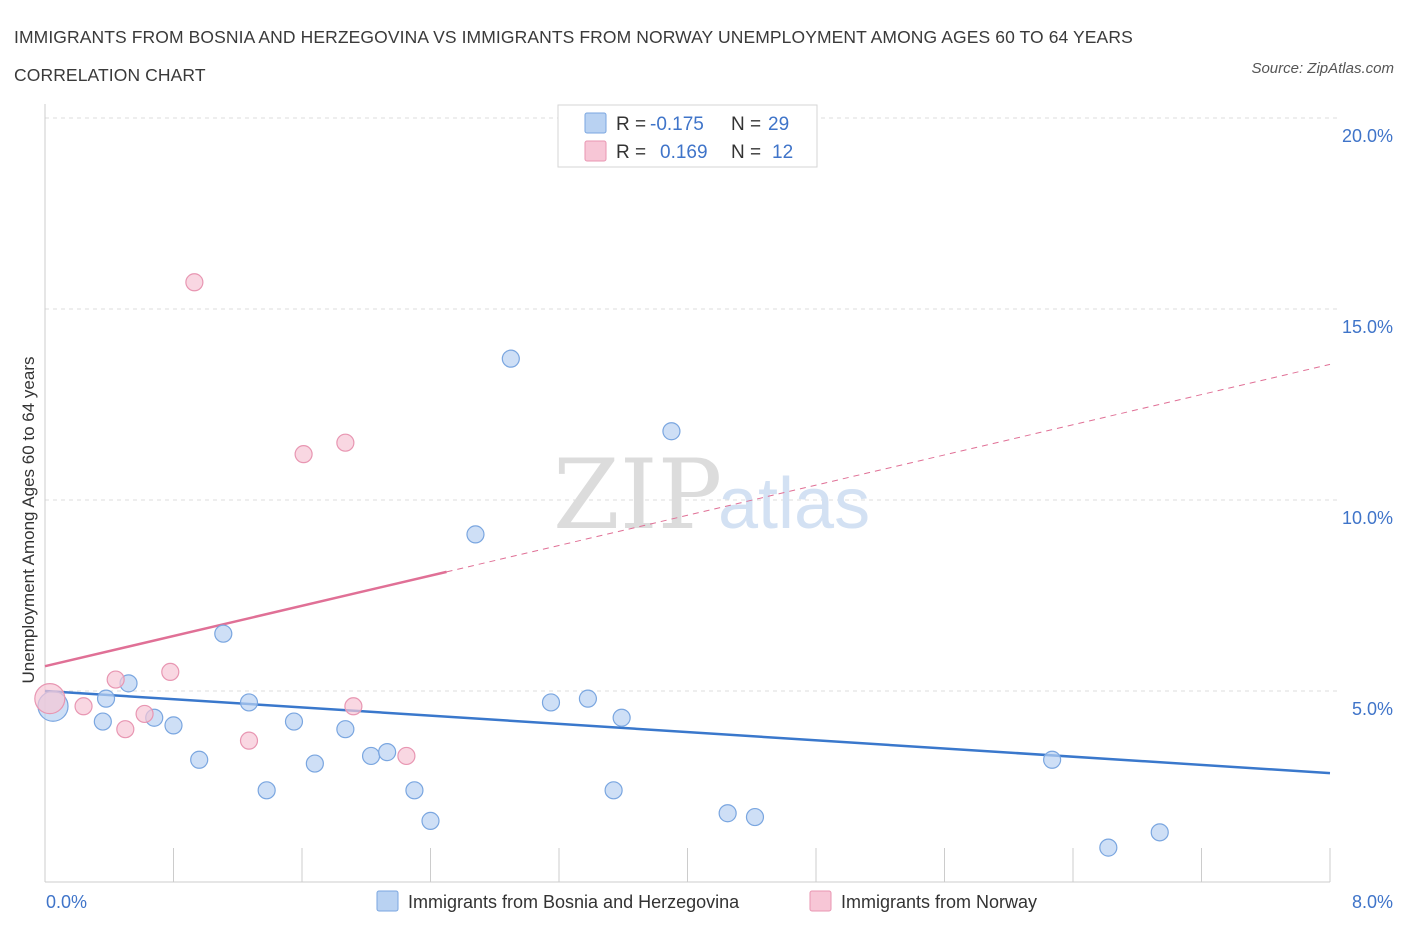 Image resolution: width=1406 pixels, height=930 pixels. I want to click on x-tick-label-1: 8.0%, so click(1372, 902).